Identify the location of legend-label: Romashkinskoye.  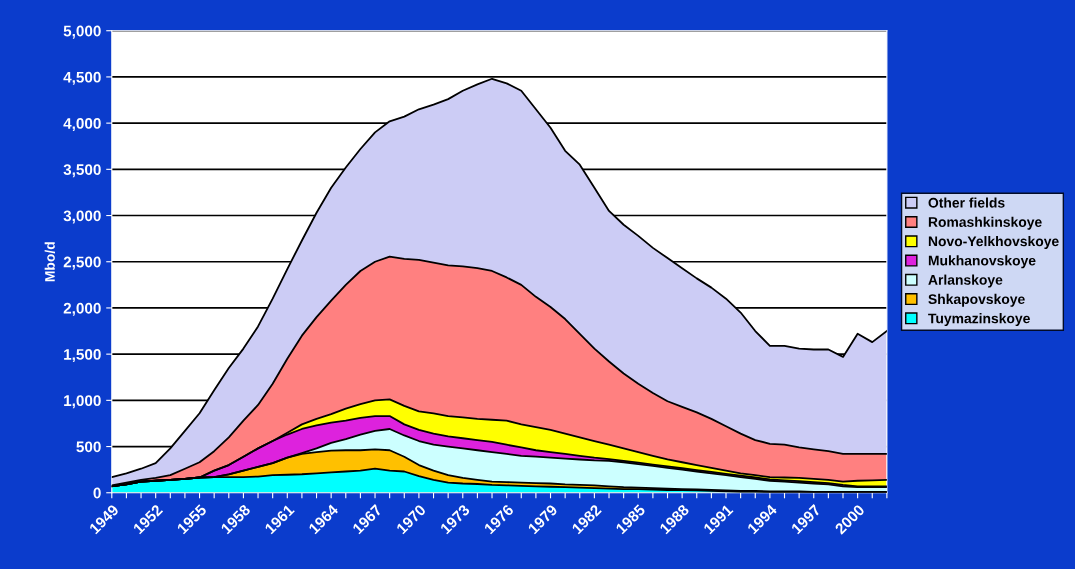
(985, 223).